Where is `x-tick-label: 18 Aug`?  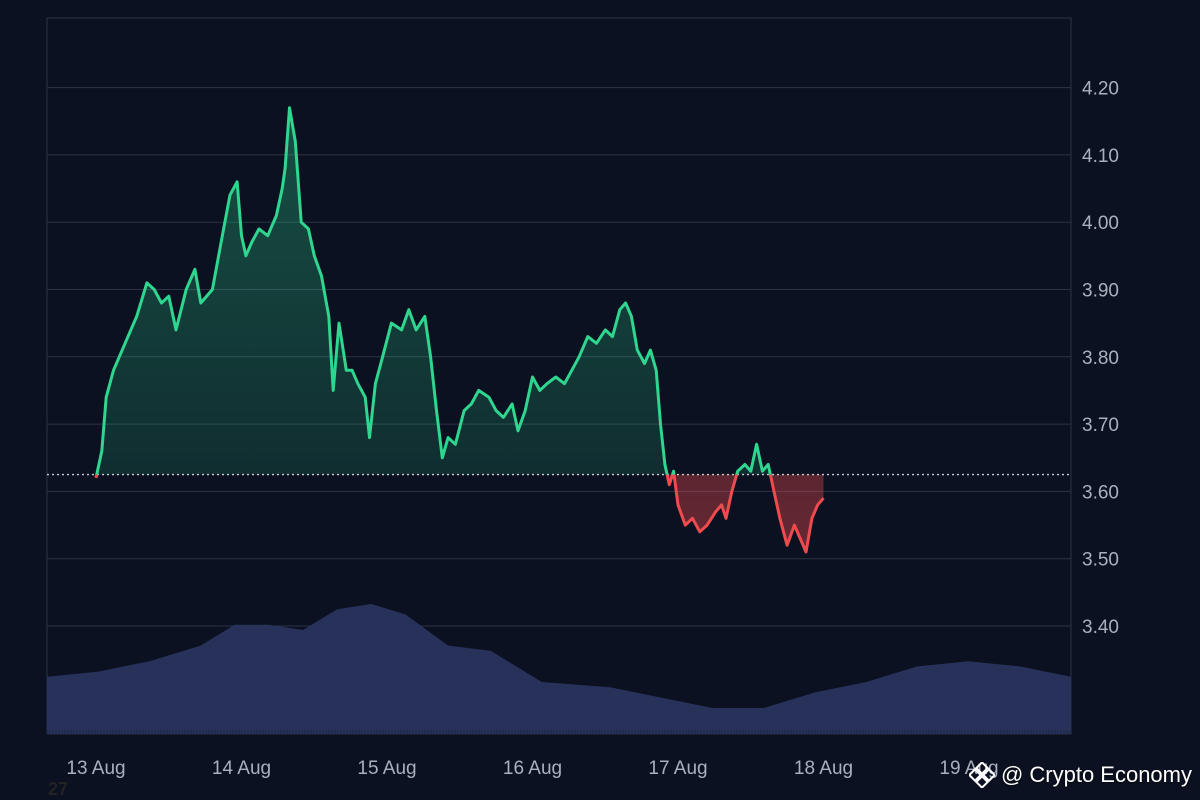
x-tick-label: 18 Aug is located at coordinates (823, 768).